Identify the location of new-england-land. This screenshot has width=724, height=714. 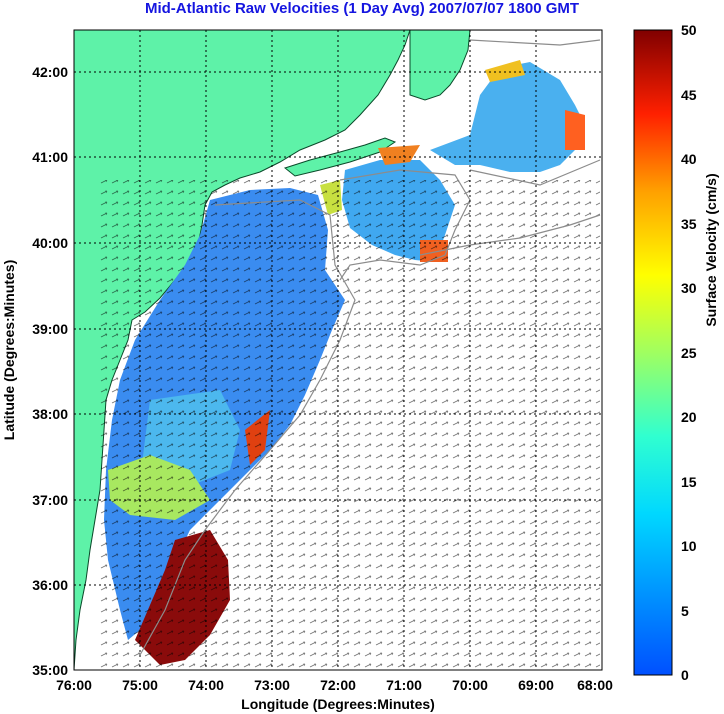
(440, 65).